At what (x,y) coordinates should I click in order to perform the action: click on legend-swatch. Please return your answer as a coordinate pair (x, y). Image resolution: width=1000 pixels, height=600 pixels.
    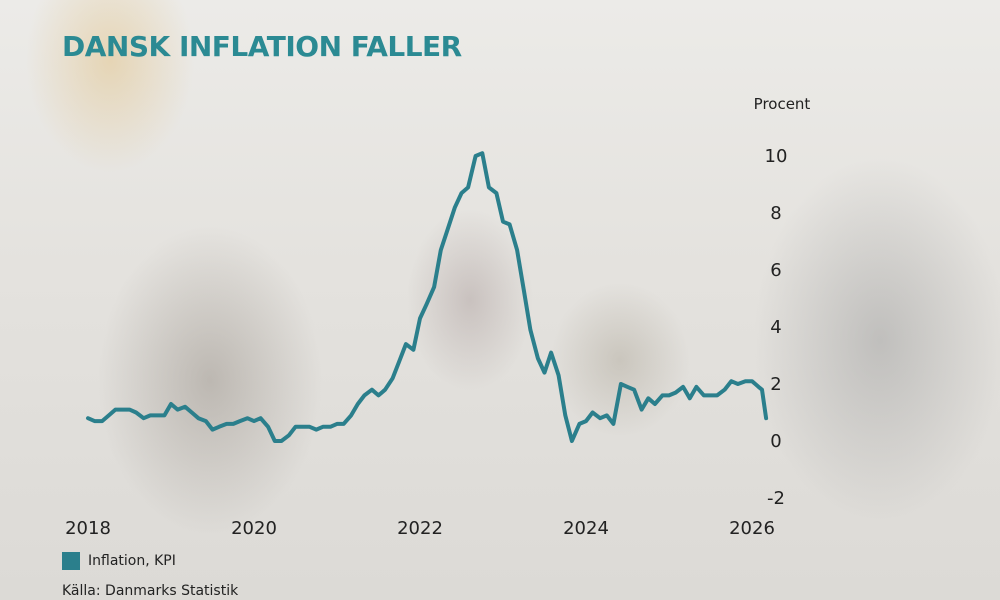
    Looking at the image, I should click on (71, 561).